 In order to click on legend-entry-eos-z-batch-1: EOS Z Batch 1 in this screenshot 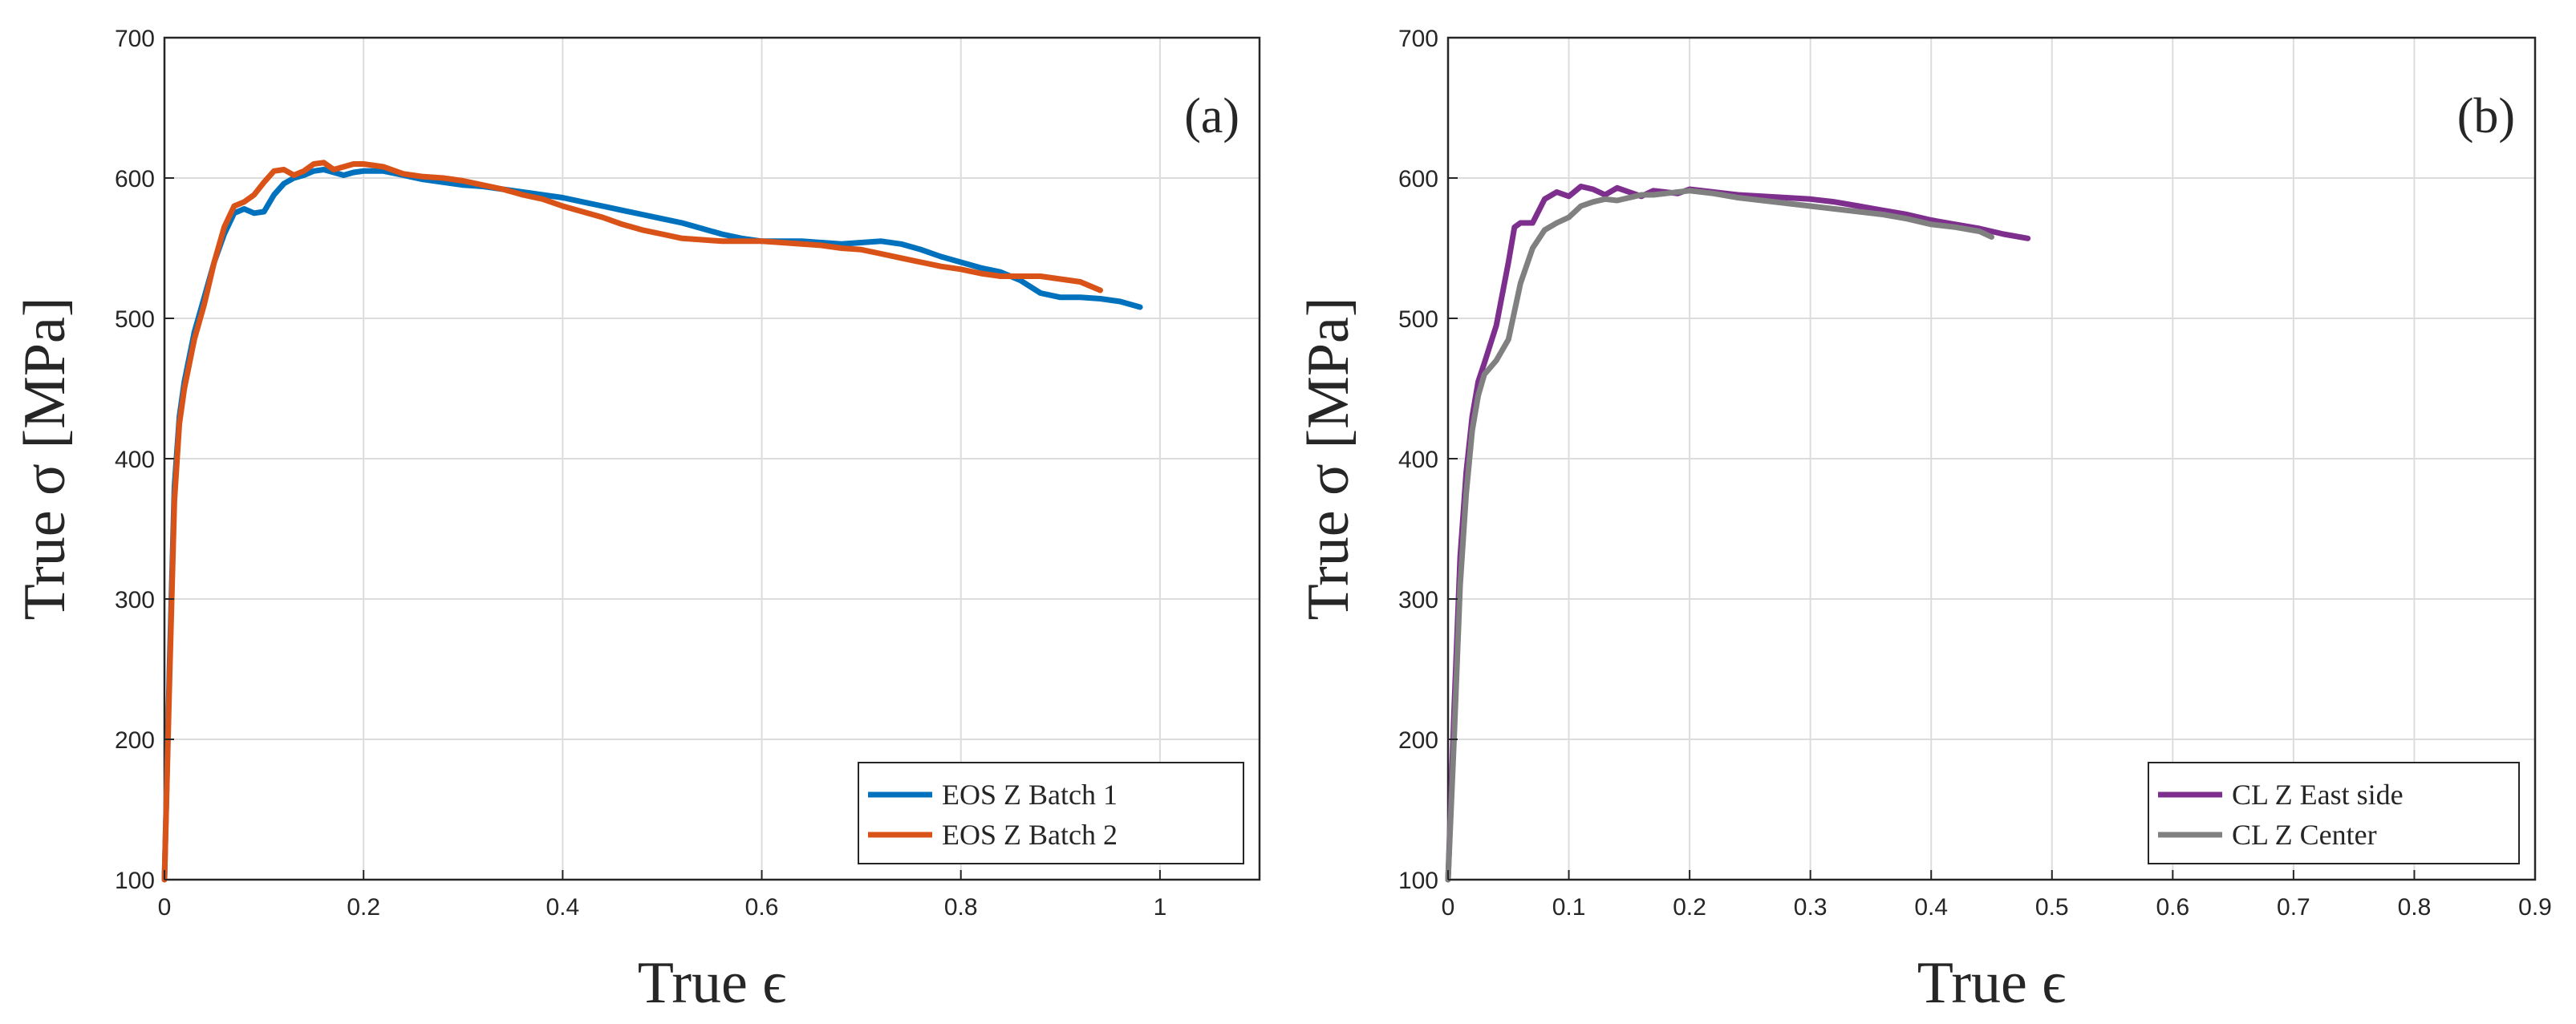, I will do `click(1030, 795)`.